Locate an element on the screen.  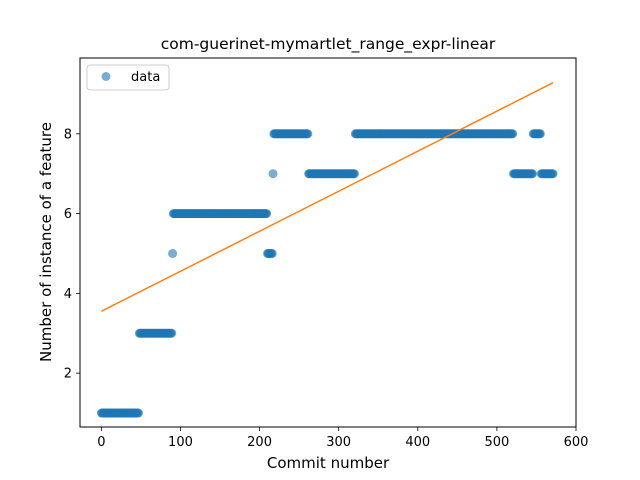
legend: data is located at coordinates (128, 77).